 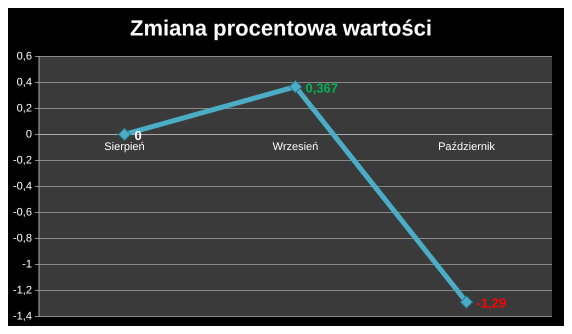 I want to click on x-tick-label: Październik, so click(x=467, y=147).